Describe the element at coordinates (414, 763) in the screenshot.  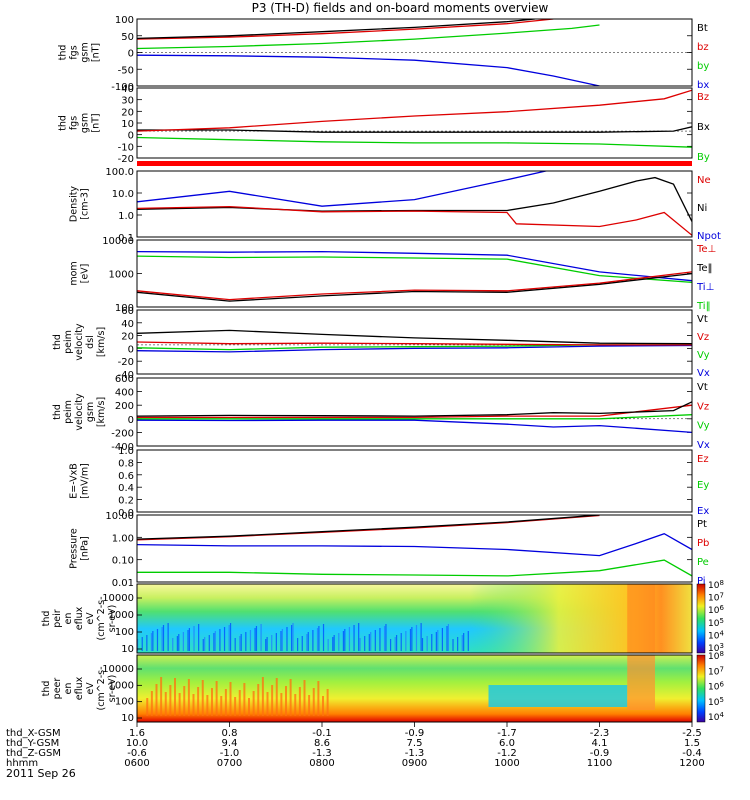
I see `time-value: 0900` at that location.